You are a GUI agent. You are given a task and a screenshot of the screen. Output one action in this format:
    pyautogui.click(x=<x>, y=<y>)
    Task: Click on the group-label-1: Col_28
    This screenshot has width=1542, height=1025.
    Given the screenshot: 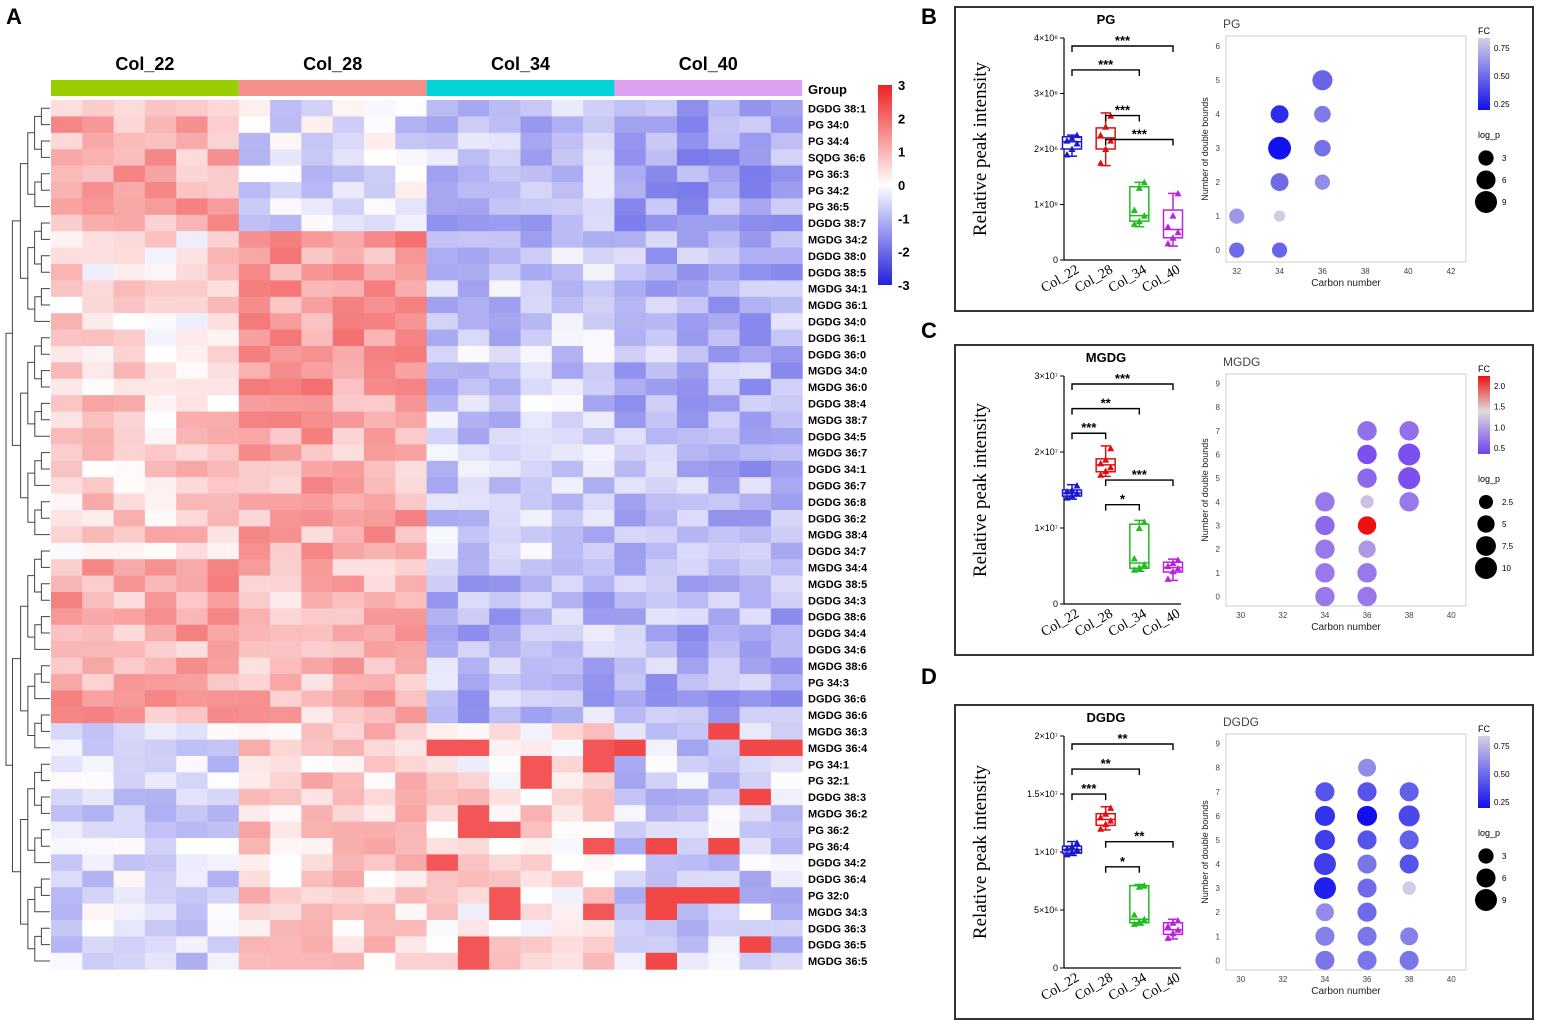 What is the action you would take?
    pyautogui.click(x=332, y=64)
    